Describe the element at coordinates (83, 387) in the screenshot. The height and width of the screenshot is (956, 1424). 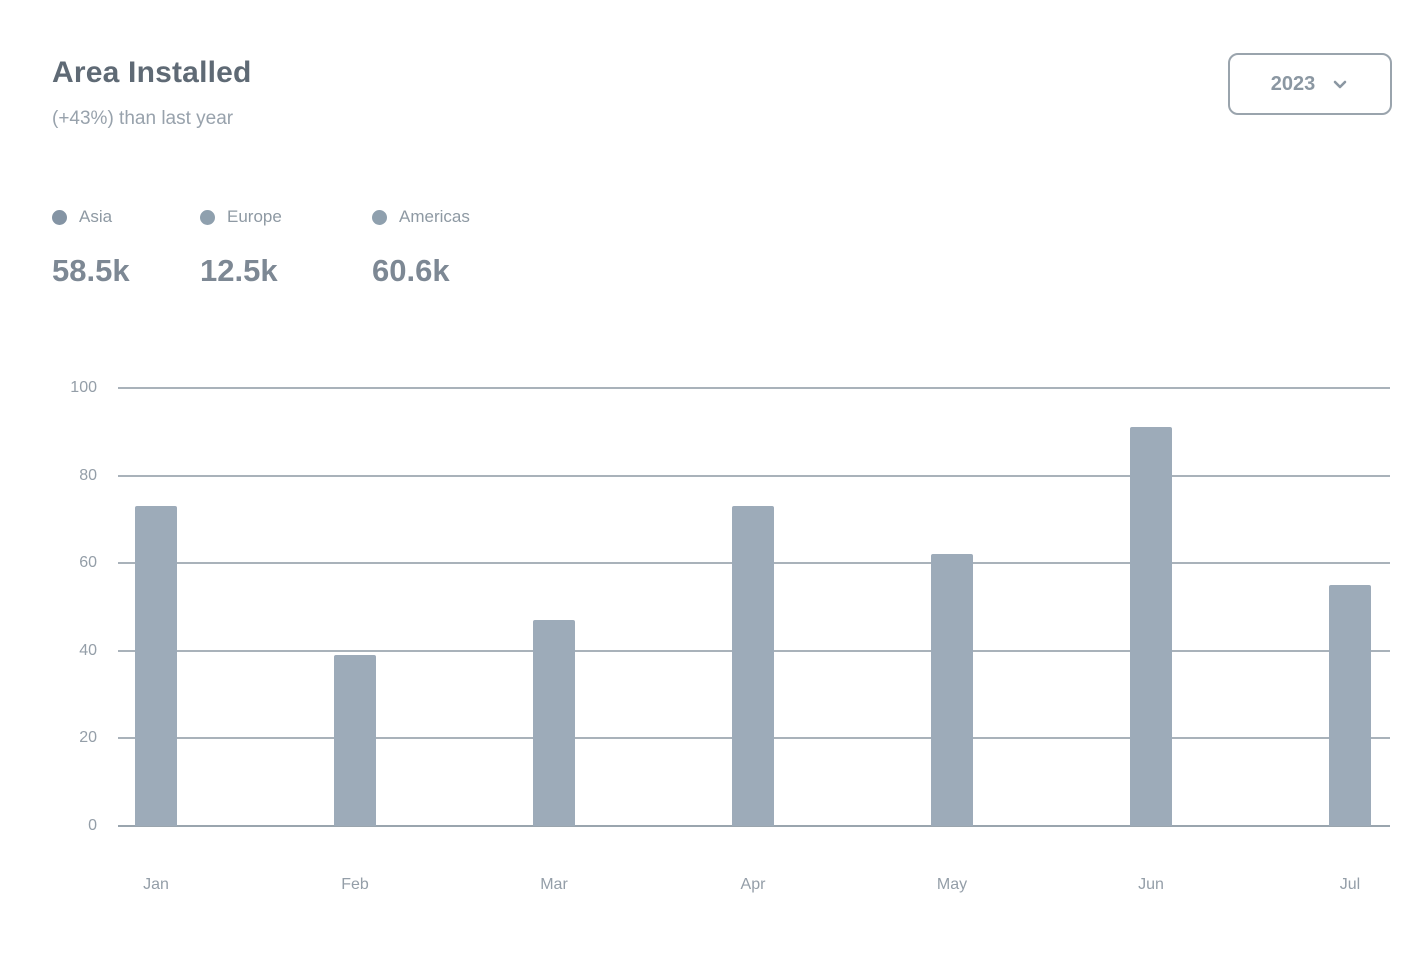
I see `y-axis-tick-100: 100` at that location.